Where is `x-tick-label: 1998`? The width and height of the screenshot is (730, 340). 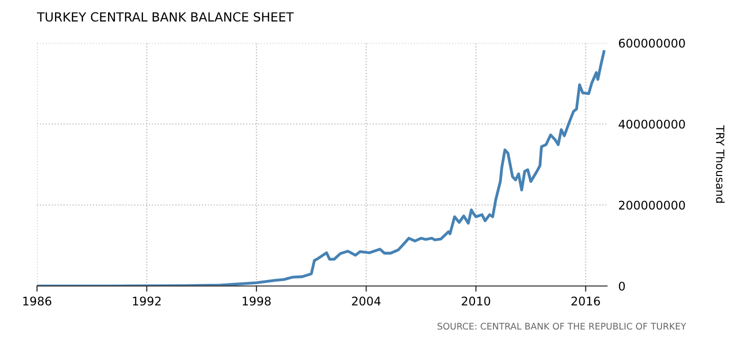 x-tick-label: 1998 is located at coordinates (256, 301).